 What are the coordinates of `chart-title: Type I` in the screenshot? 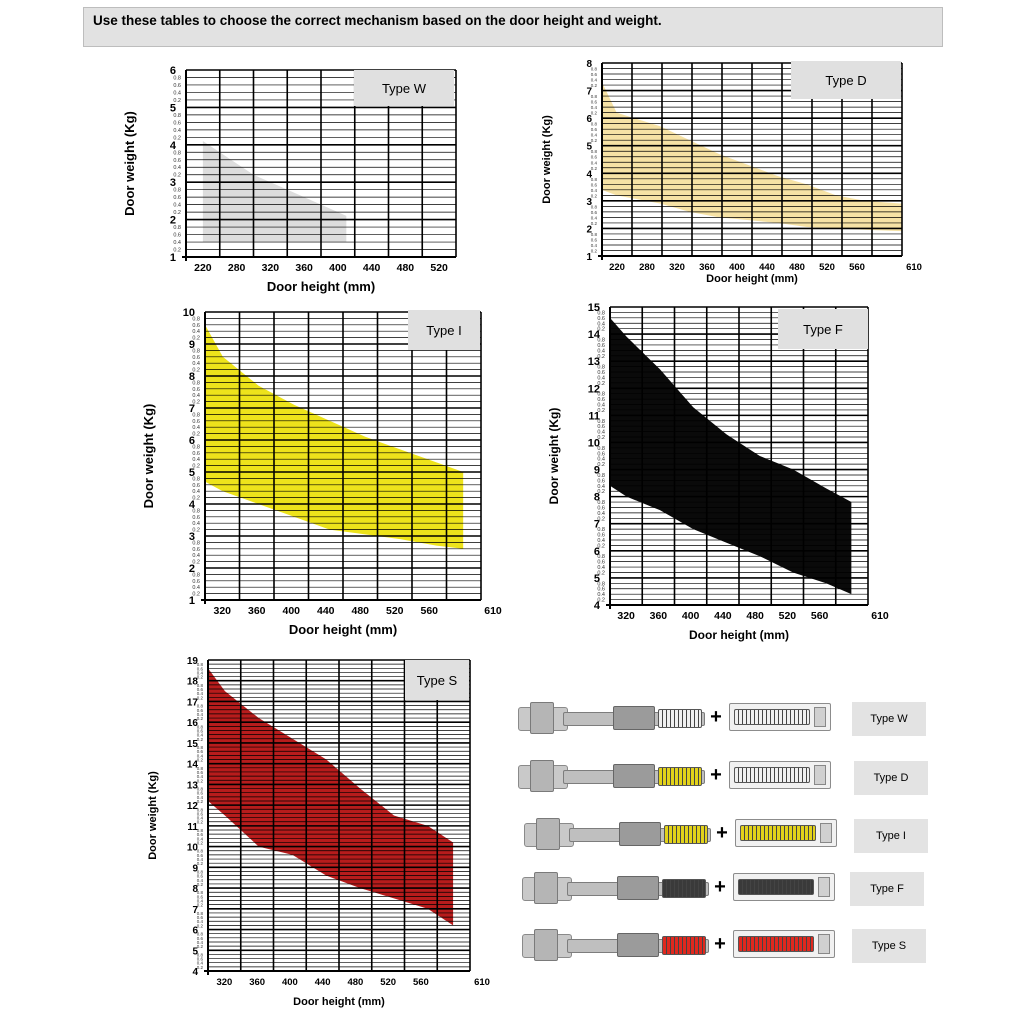 It's located at (443, 330).